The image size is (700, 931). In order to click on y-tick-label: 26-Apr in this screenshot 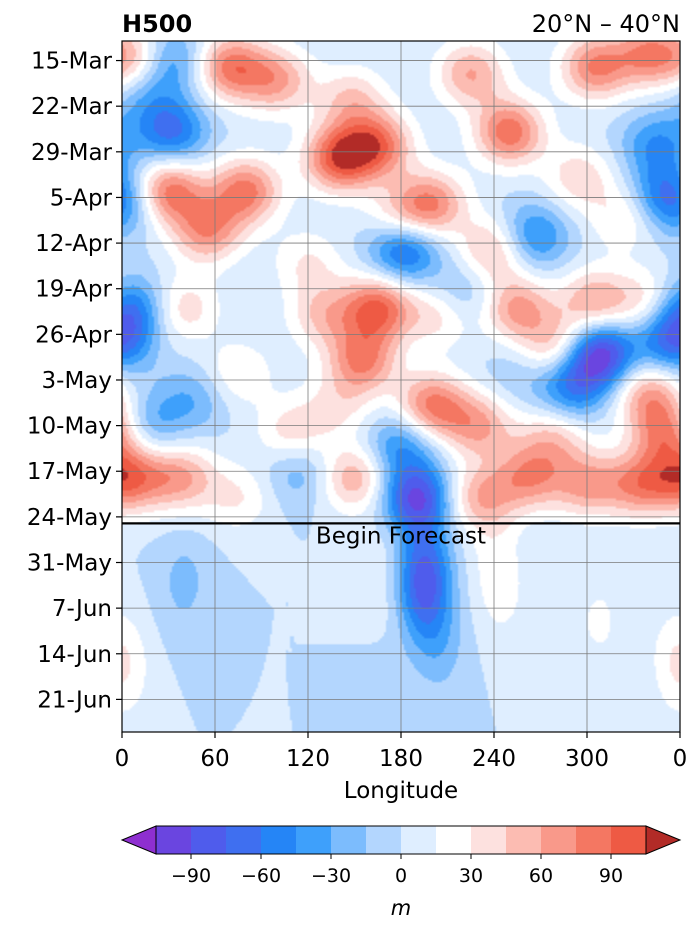, I will do `click(73, 335)`.